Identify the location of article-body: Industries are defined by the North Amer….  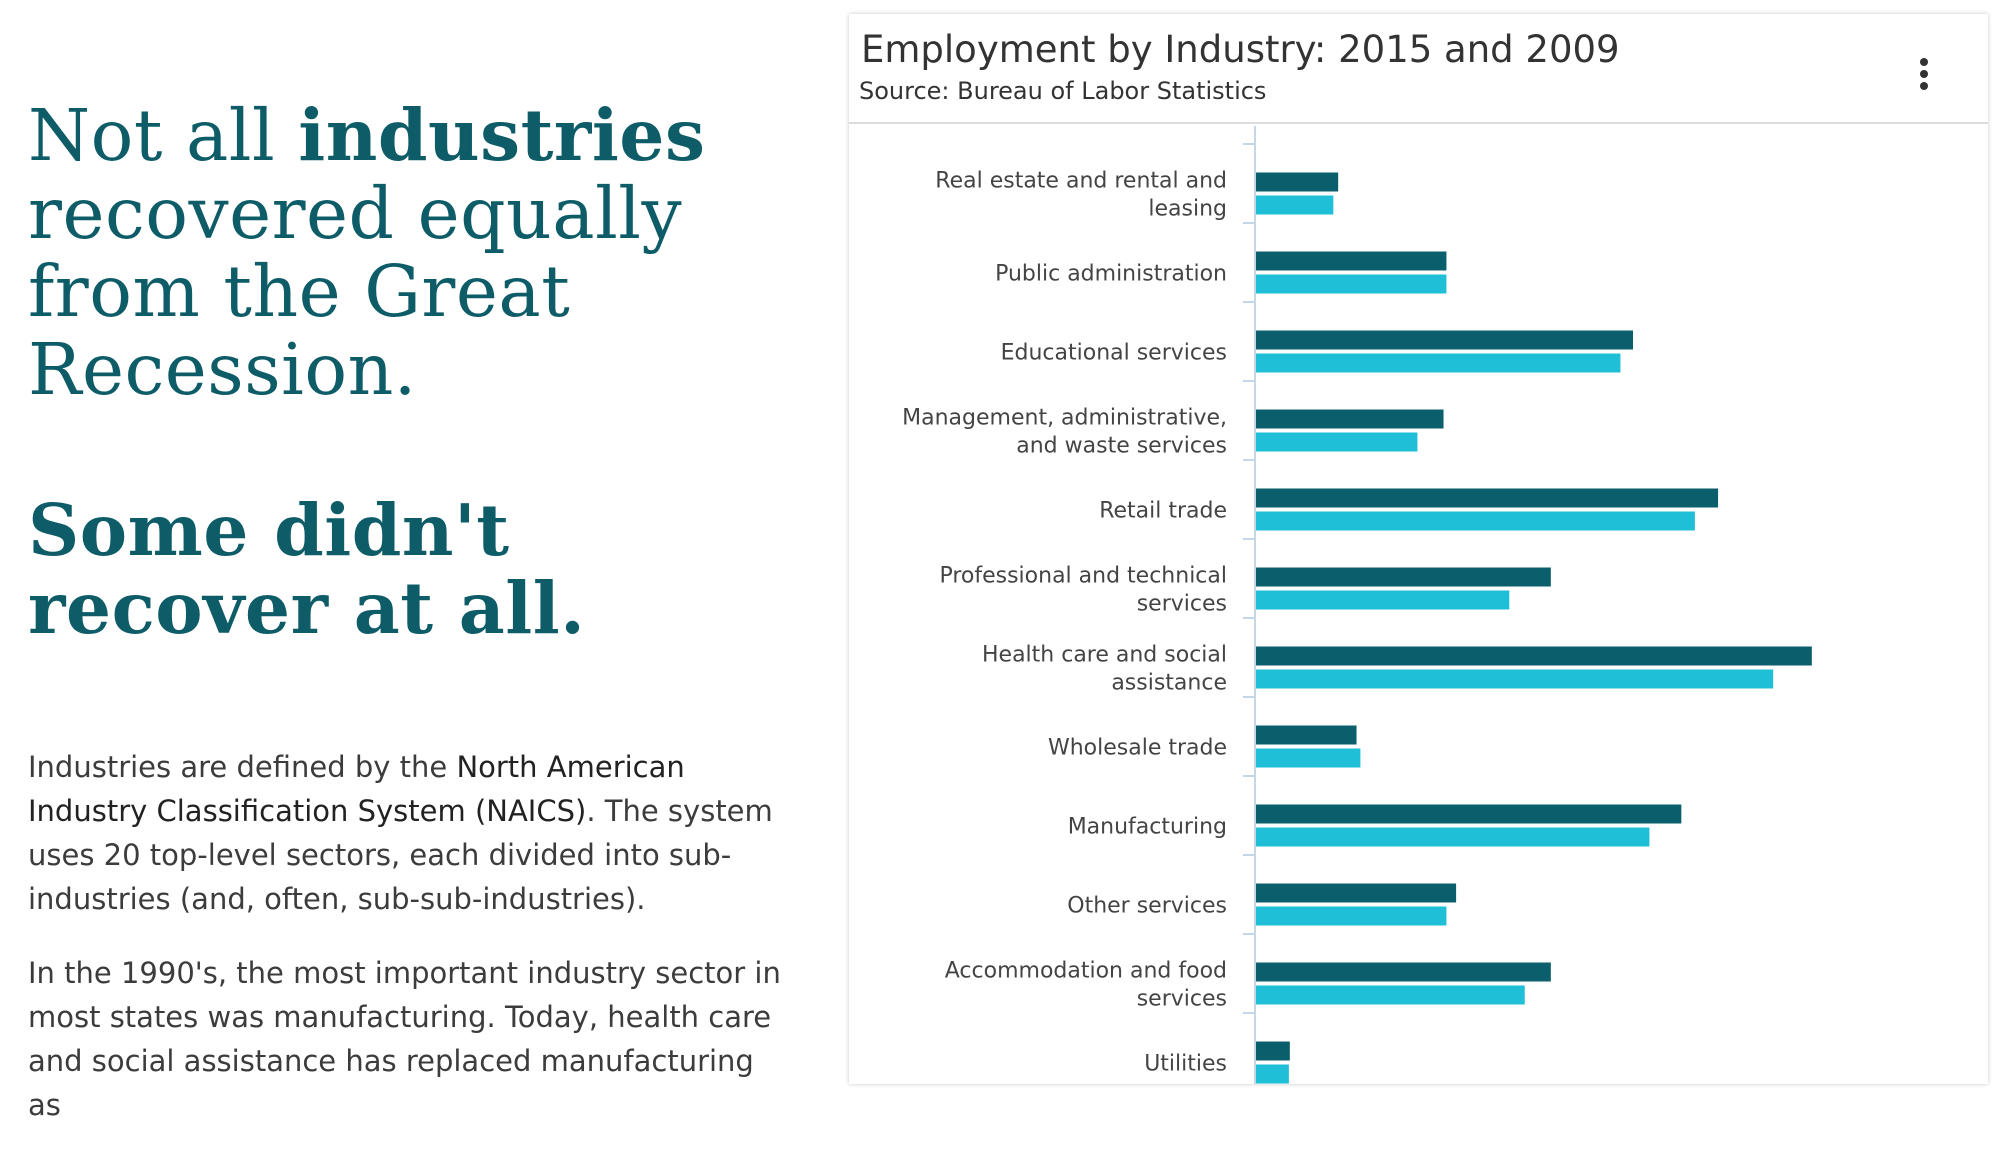
(408, 951).